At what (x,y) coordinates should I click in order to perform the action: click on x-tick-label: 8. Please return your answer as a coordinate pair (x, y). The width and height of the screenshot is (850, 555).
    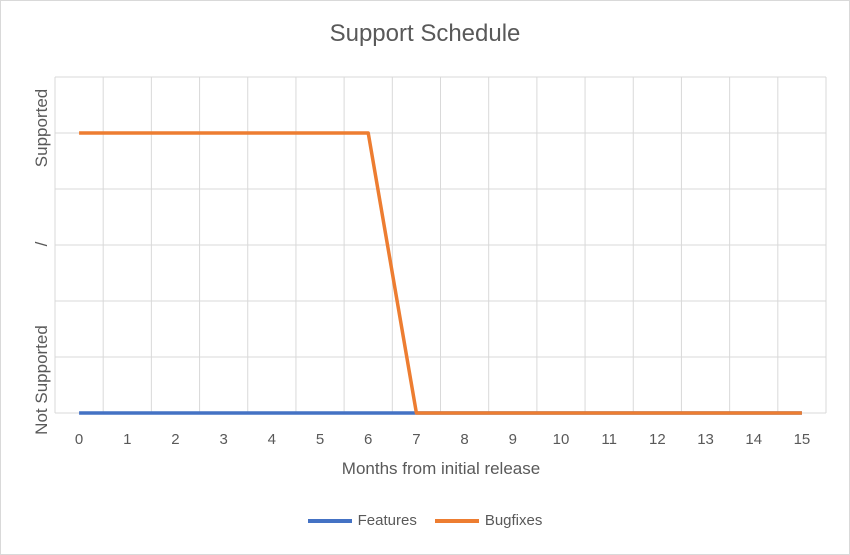
    Looking at the image, I should click on (464, 439).